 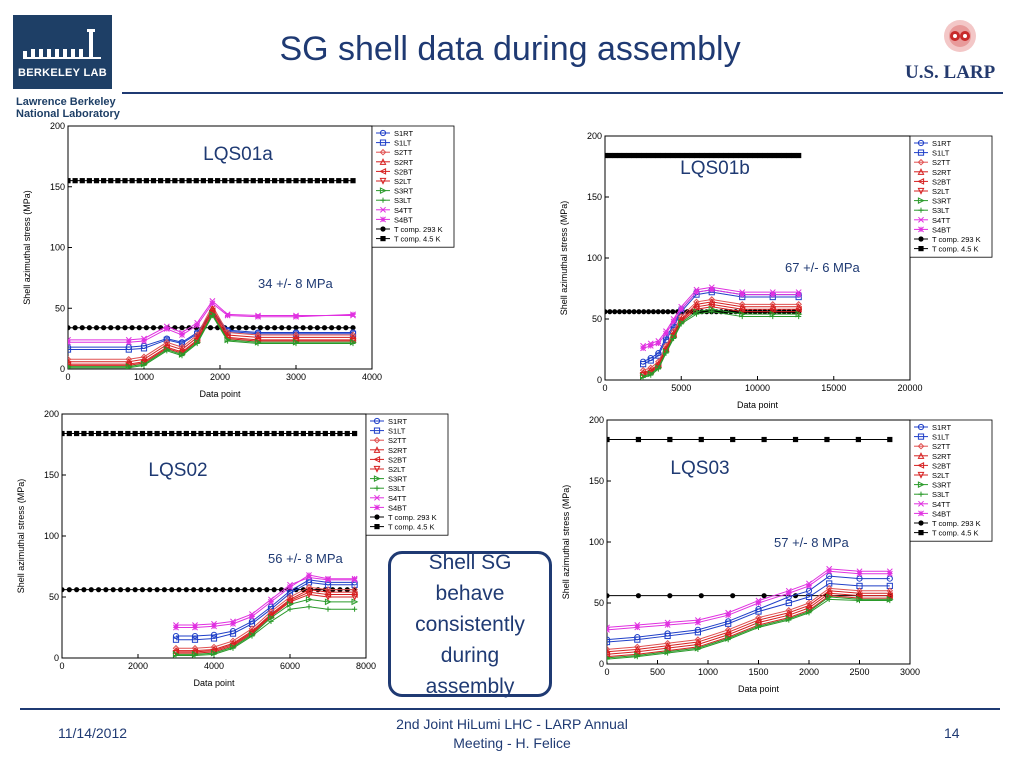 What do you see at coordinates (909, 388) in the screenshot?
I see `x-tick-label: 20000` at bounding box center [909, 388].